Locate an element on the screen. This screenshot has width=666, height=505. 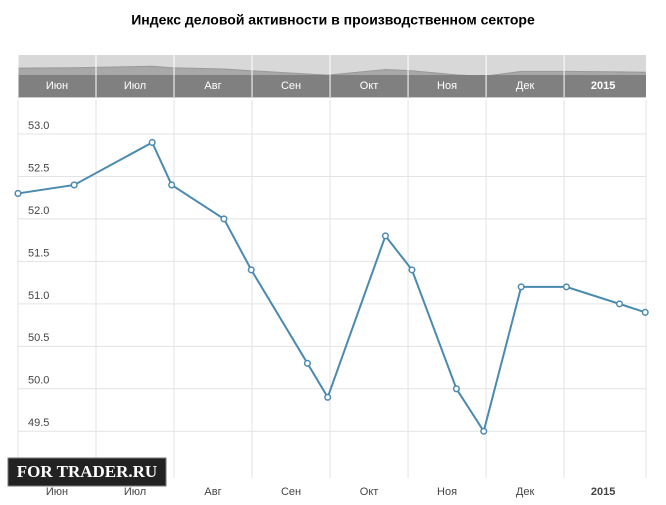
y-tick-label: 50.0 is located at coordinates (38, 381).